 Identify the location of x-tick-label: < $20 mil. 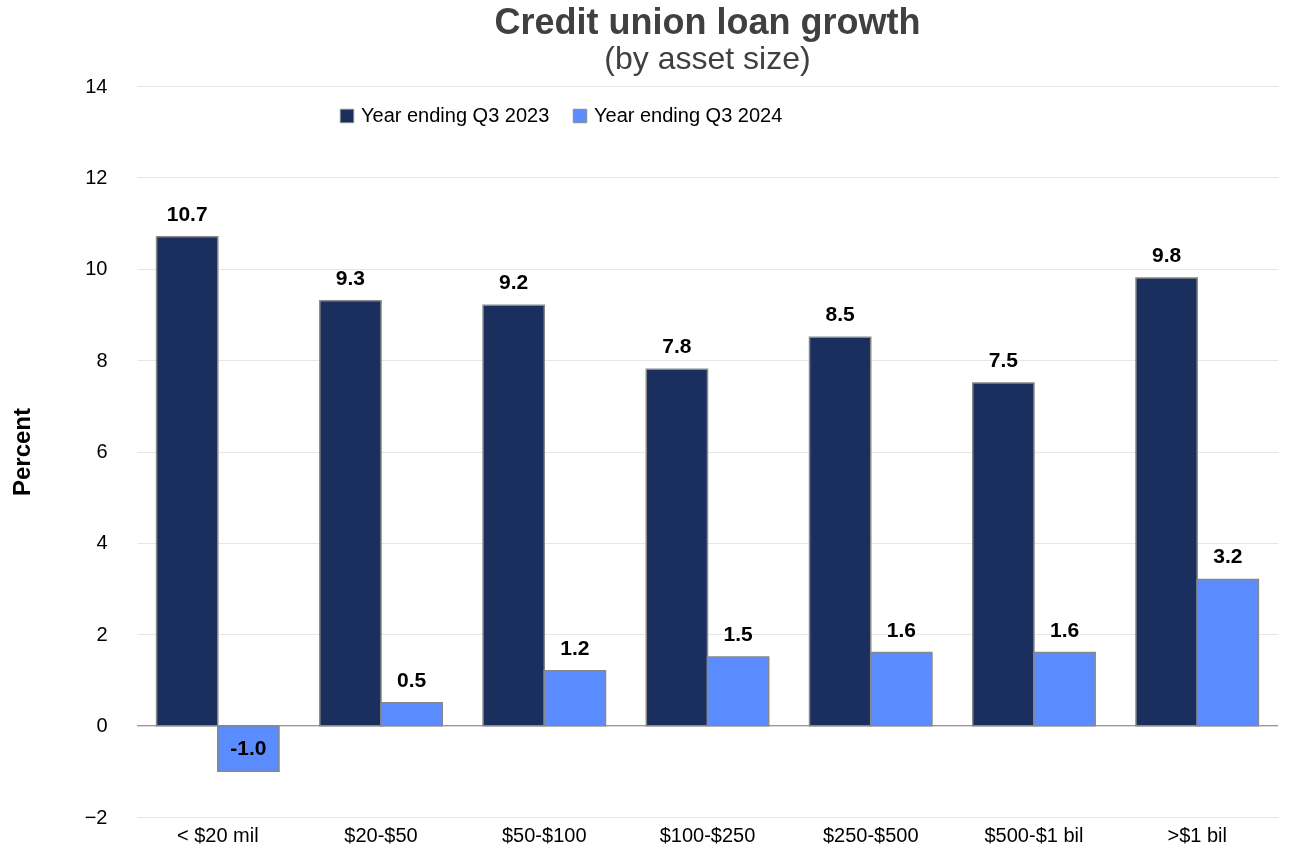
(217, 834).